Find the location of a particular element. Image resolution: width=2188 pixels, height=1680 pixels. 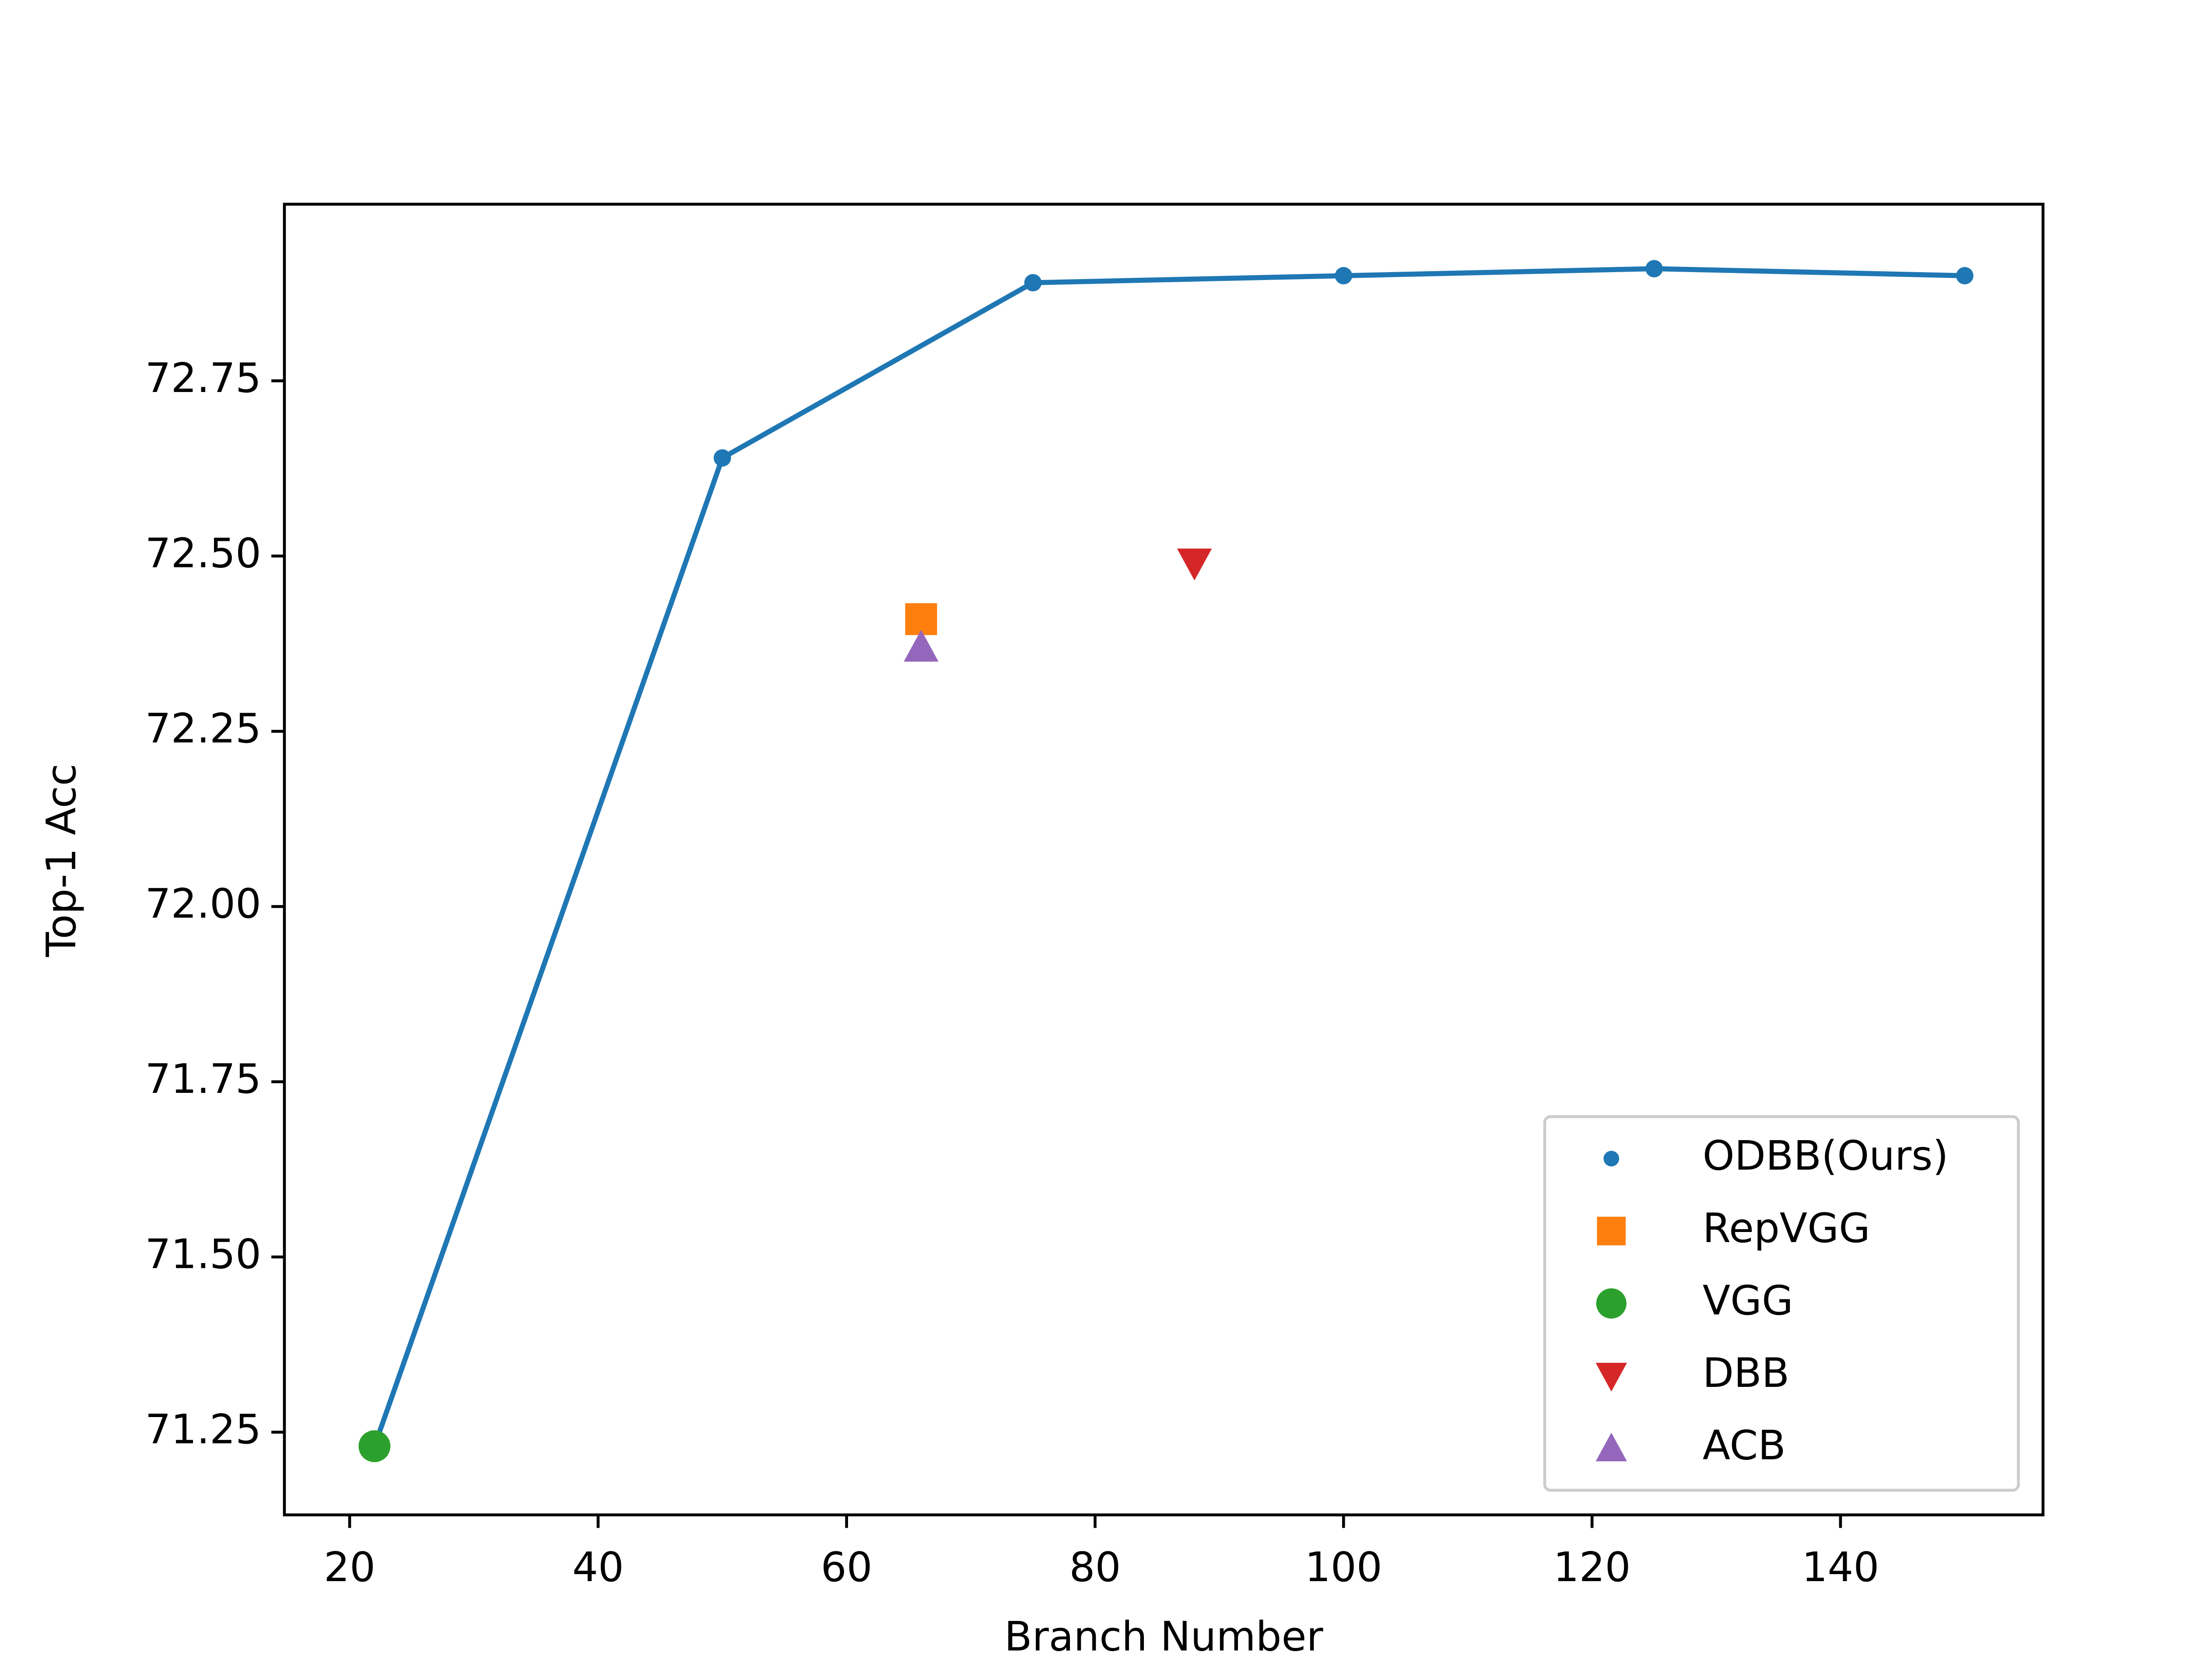

y-tick-label: 71.50 is located at coordinates (203, 1254).